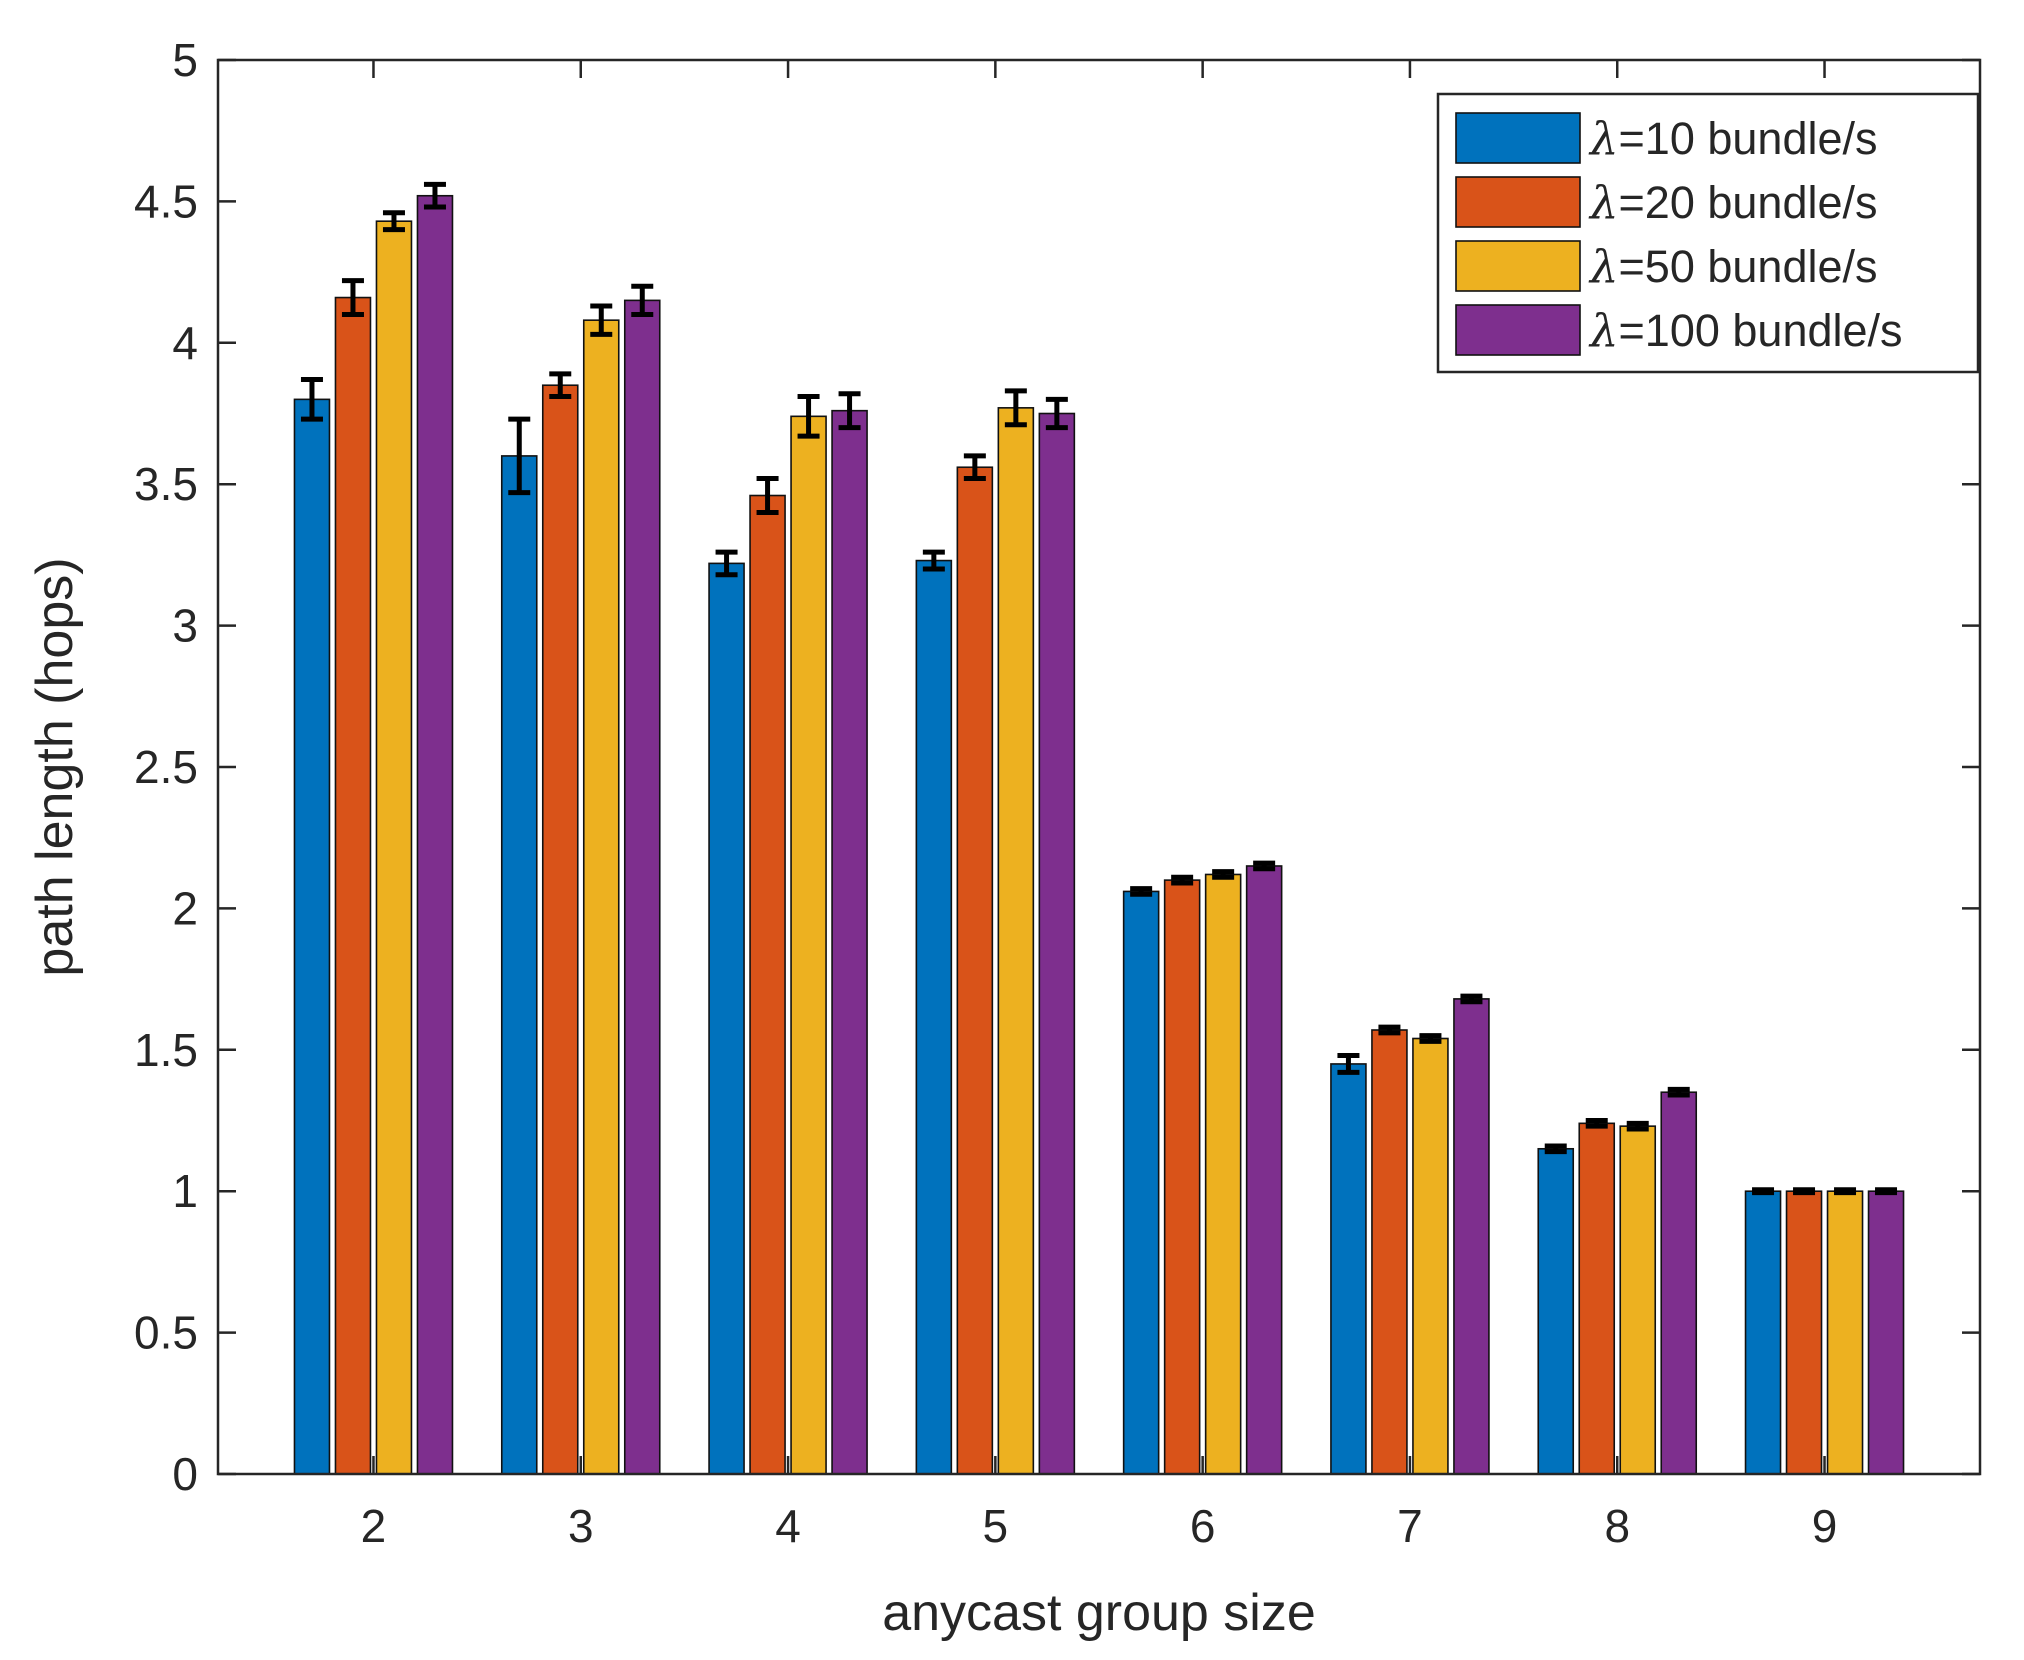 This screenshot has height=1660, width=2024. What do you see at coordinates (1733, 138) in the screenshot?
I see `legend-label-1: λ=10 bundle/s` at bounding box center [1733, 138].